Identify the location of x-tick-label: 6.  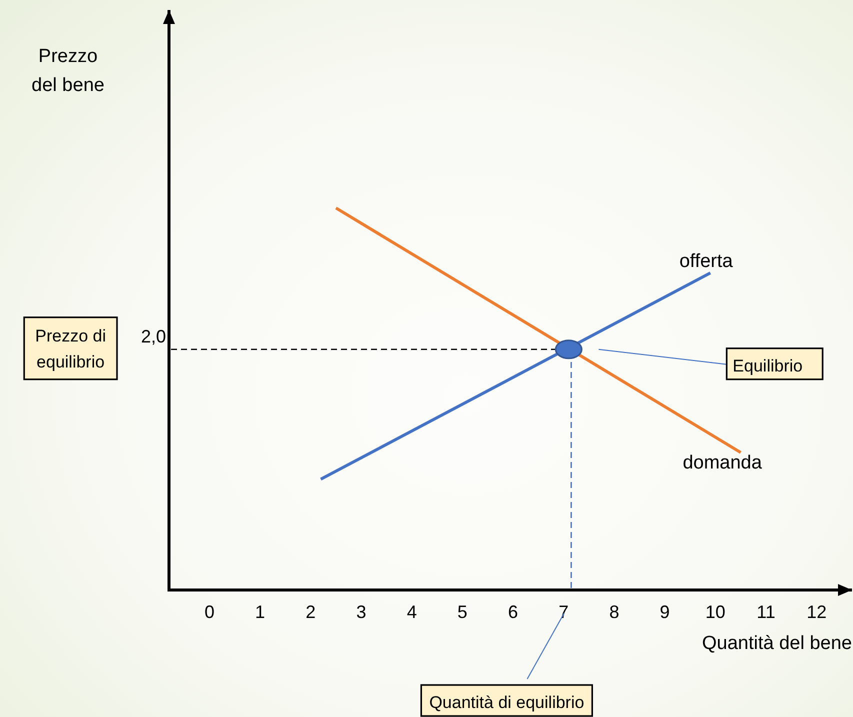
(513, 612).